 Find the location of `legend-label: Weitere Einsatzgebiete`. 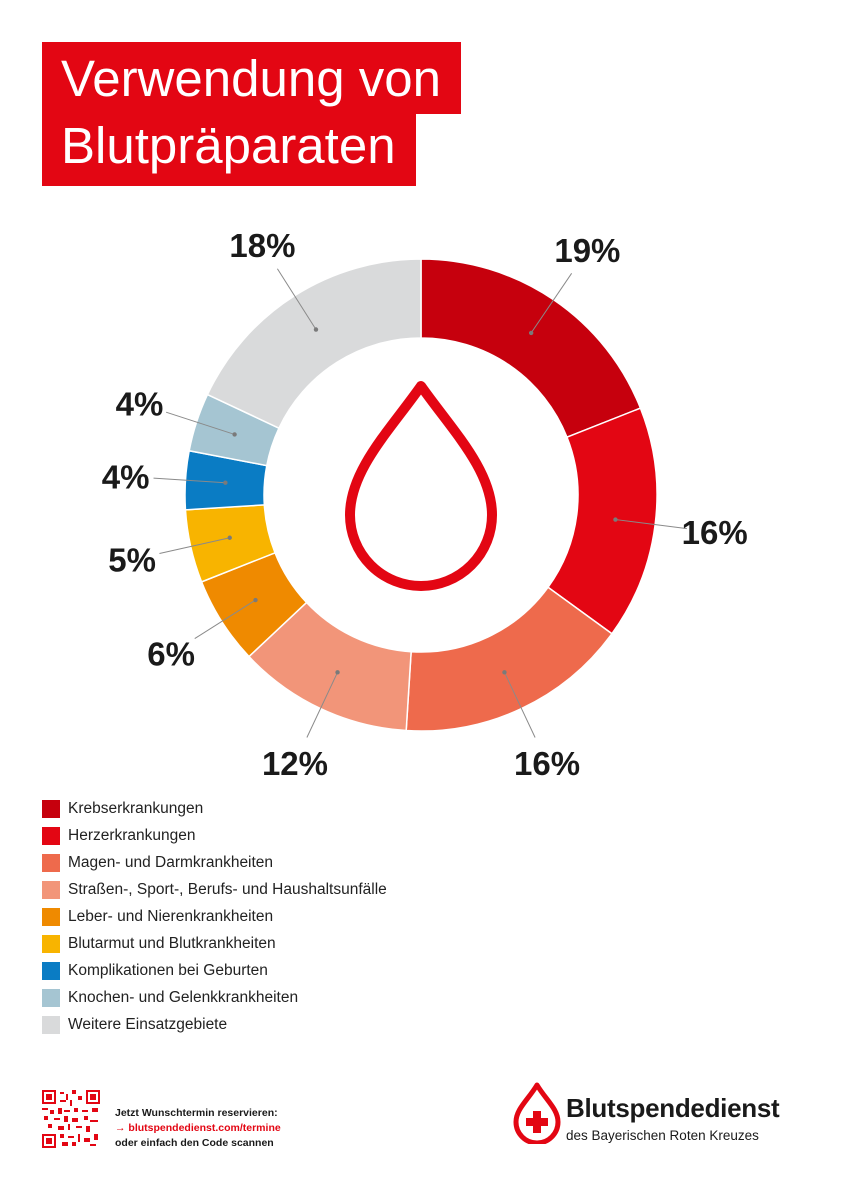

legend-label: Weitere Einsatzgebiete is located at coordinates (148, 1024).